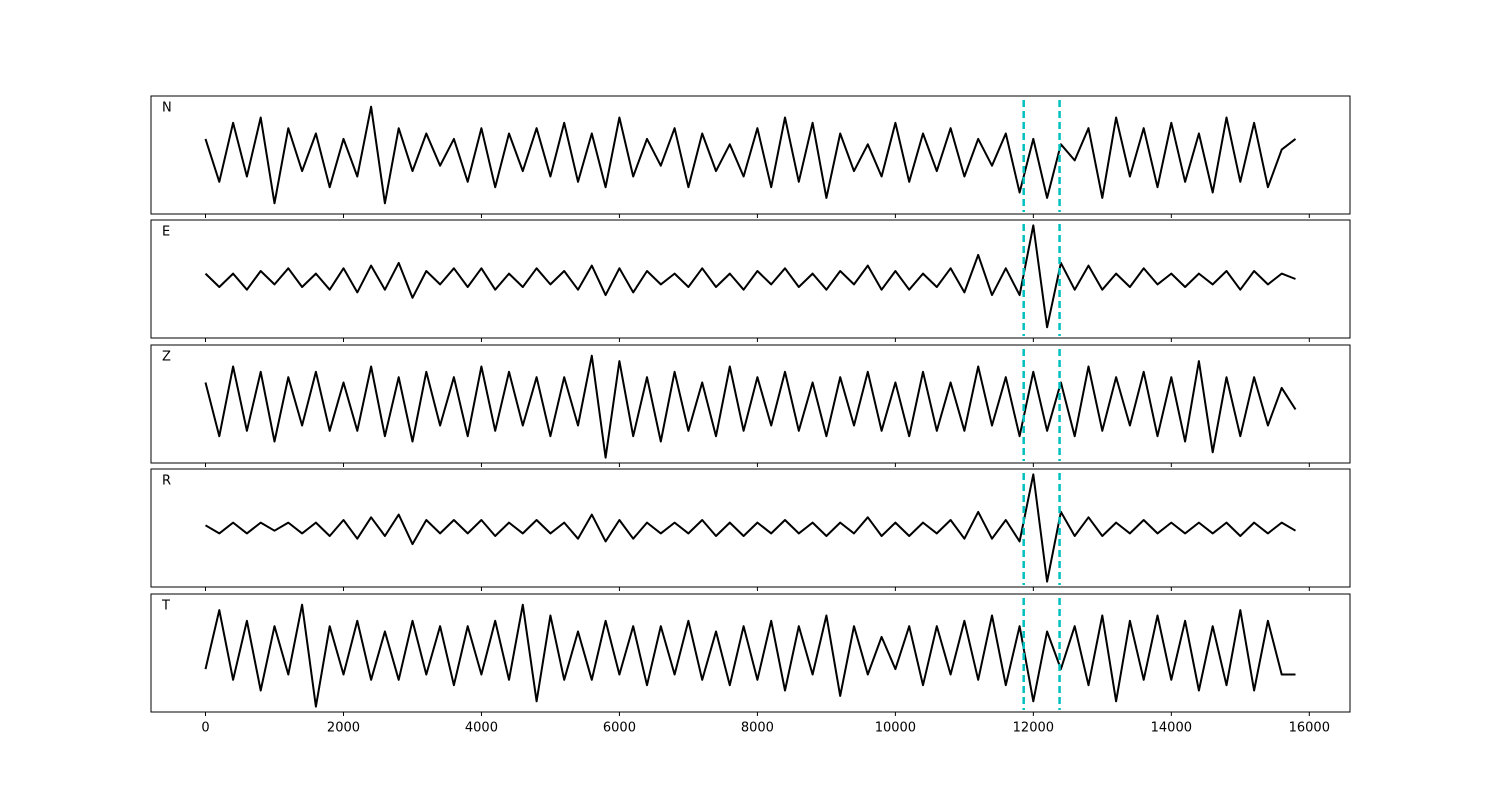  I want to click on x-tick-label: 4000, so click(481, 728).